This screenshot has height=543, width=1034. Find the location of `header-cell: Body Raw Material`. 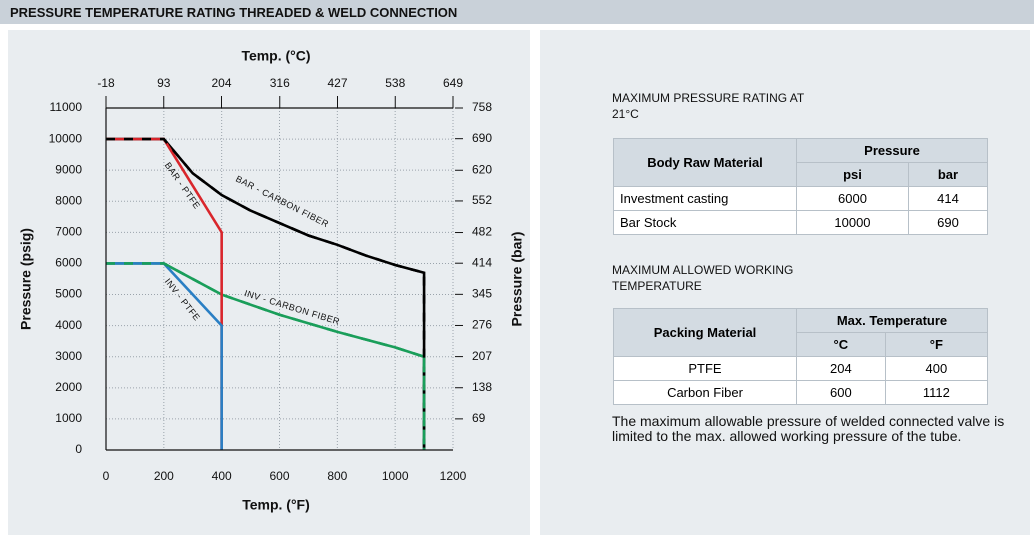

header-cell: Body Raw Material is located at coordinates (705, 162).